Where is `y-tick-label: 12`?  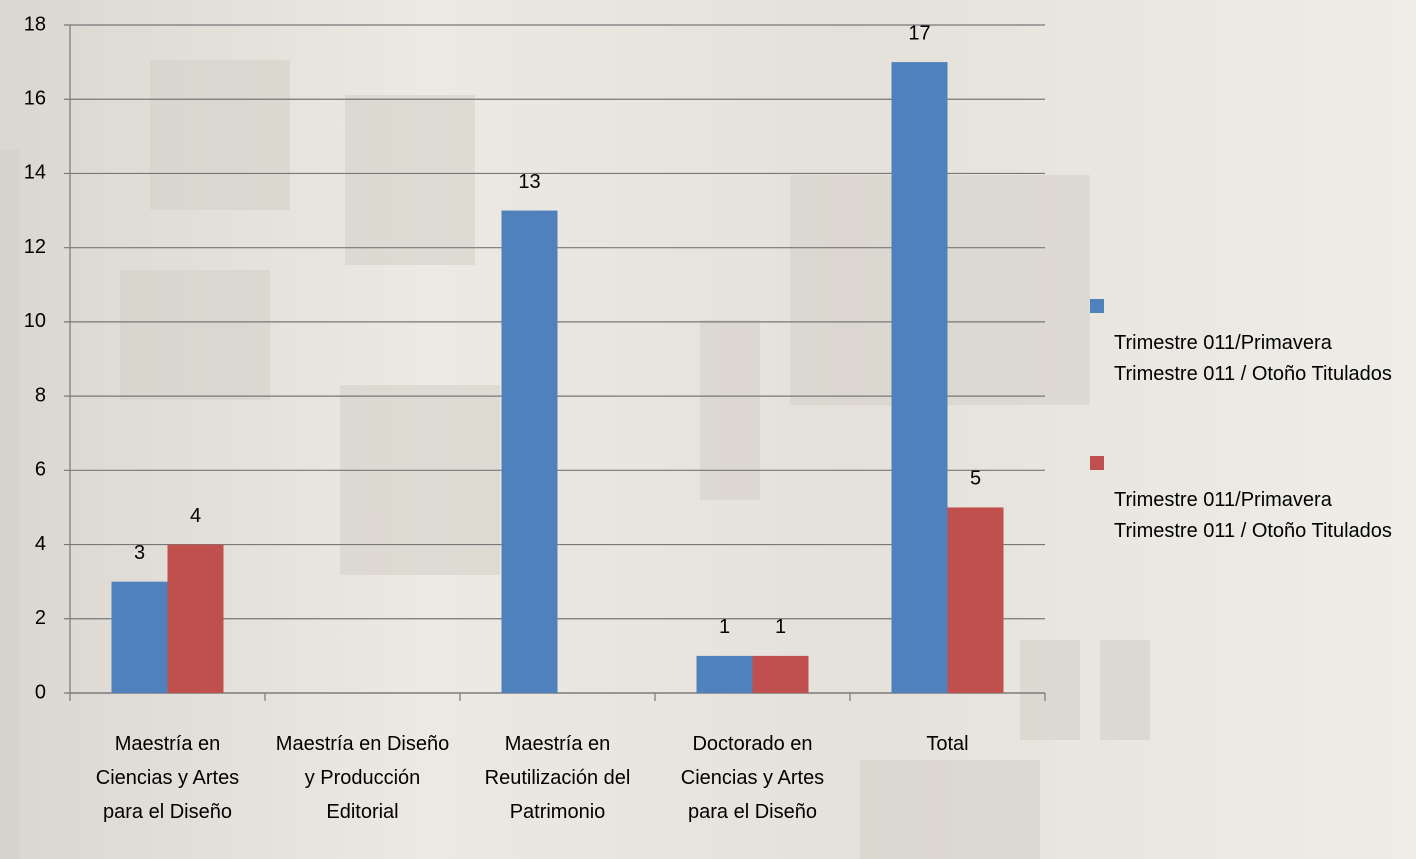 y-tick-label: 12 is located at coordinates (35, 247).